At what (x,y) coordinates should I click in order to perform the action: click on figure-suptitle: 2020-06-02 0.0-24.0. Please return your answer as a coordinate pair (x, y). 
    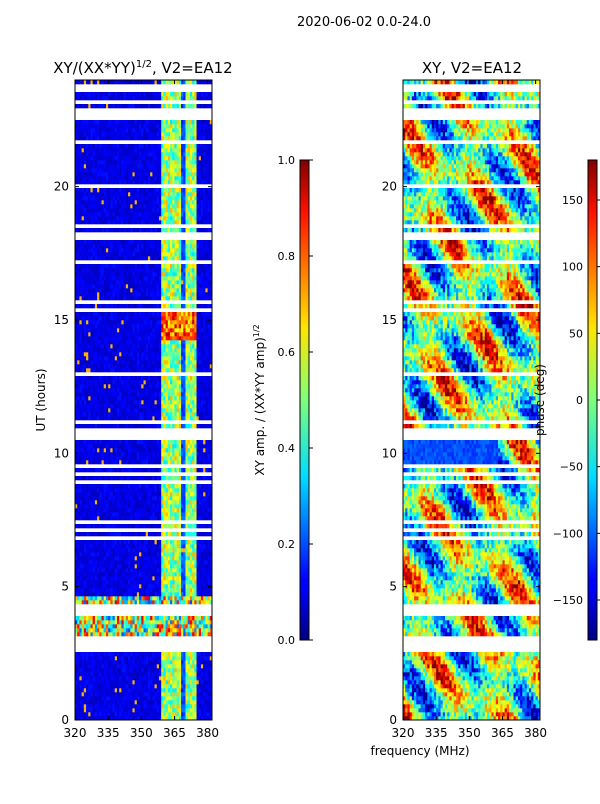
    Looking at the image, I should click on (364, 22).